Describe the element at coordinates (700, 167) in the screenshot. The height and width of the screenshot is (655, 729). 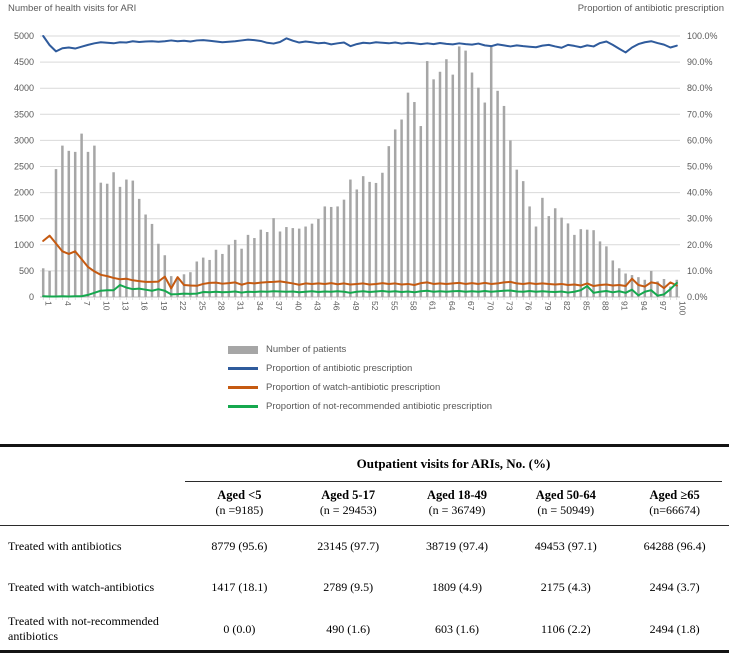
I see `svg-text: 50.0%` at that location.